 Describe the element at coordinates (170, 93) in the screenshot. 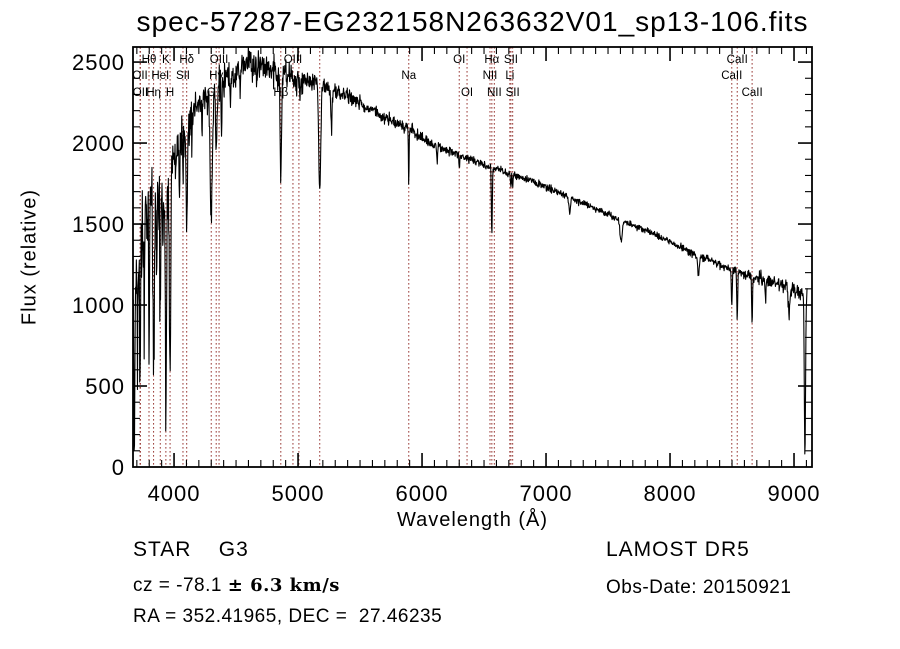

I see `spectral-line-label: H` at that location.